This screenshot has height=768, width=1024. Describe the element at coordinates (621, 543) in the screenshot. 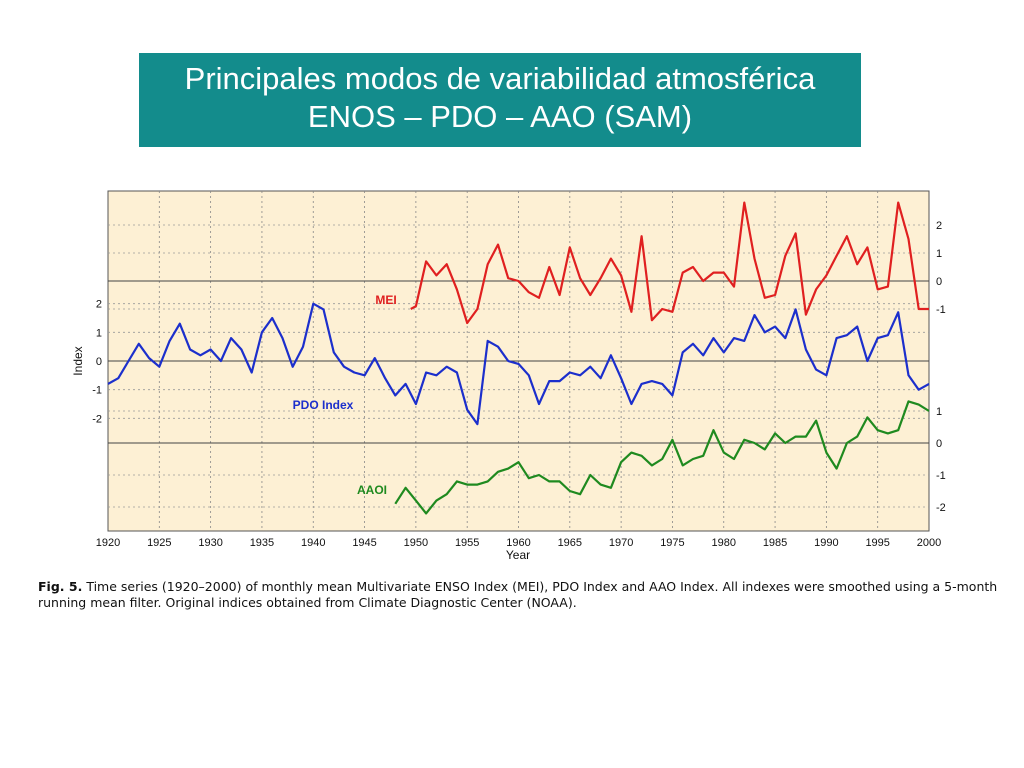

I see `x-tick-label: 1970` at that location.